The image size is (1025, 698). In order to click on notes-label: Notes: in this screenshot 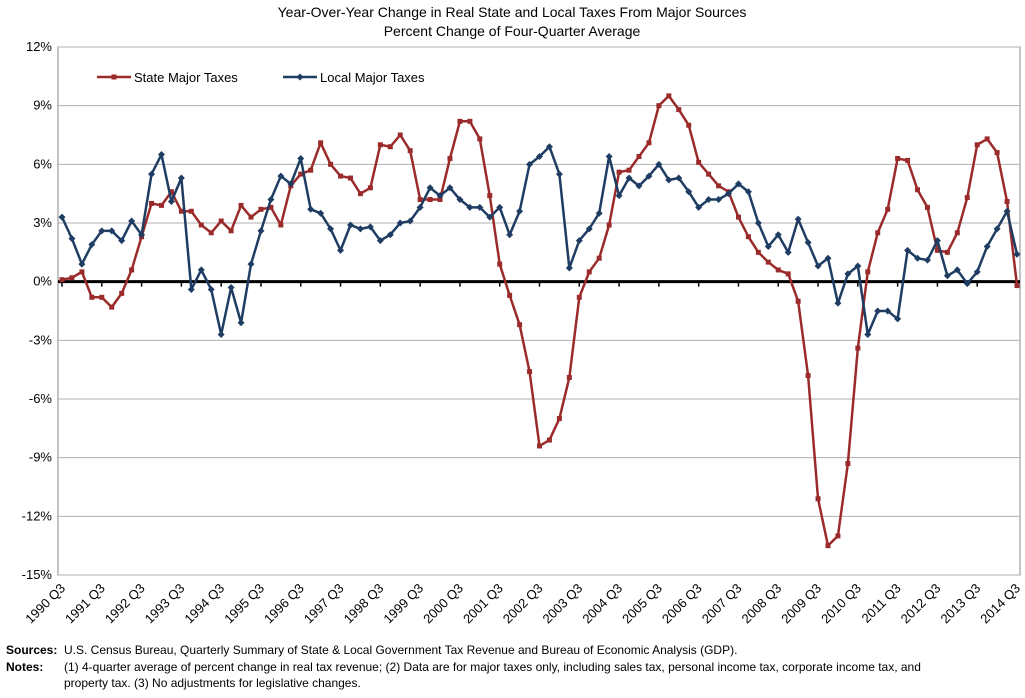, I will do `click(25, 667)`.